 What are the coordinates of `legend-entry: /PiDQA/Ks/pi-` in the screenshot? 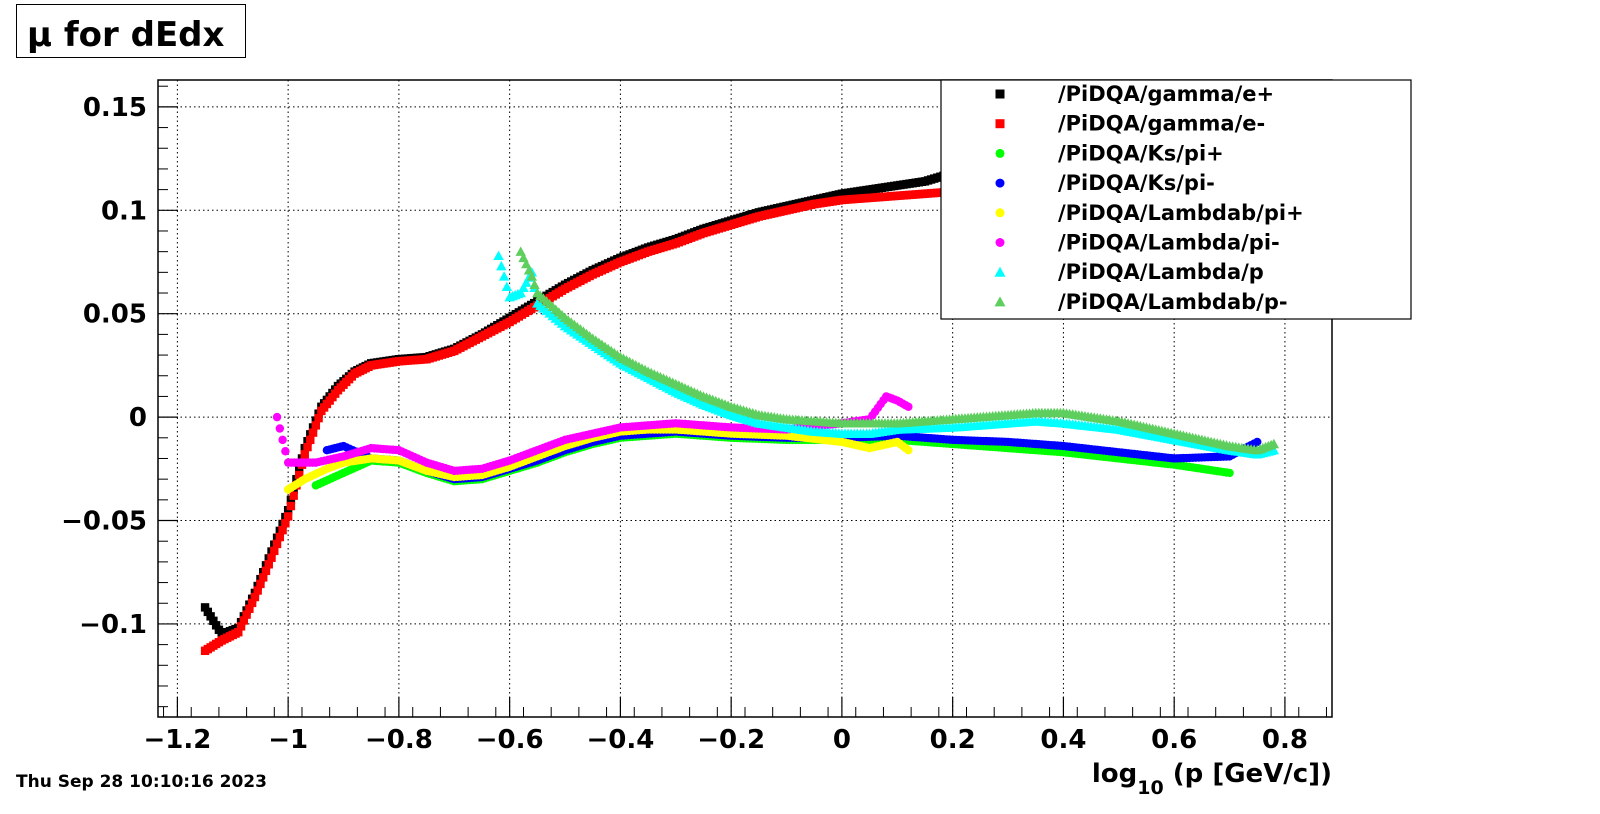 It's located at (1105, 183).